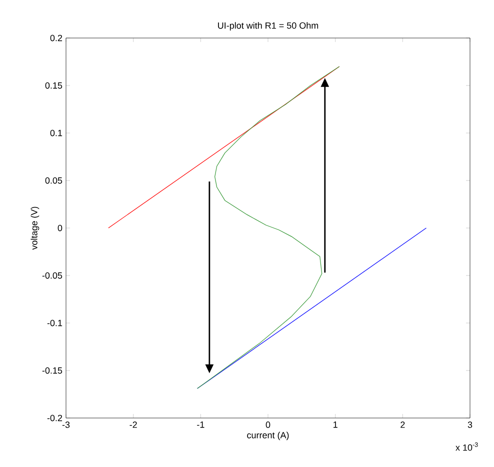  What do you see at coordinates (54, 418) in the screenshot?
I see `y-tick-label: -0.2` at bounding box center [54, 418].